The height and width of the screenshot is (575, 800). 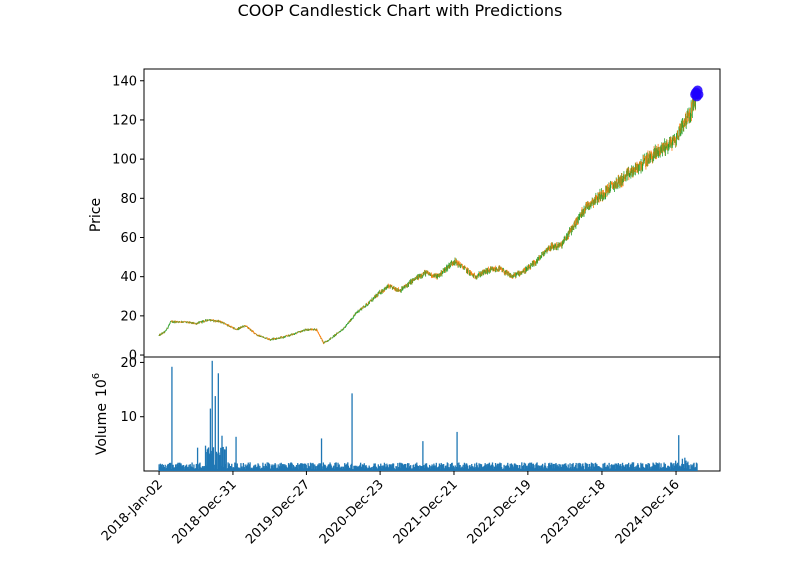 What do you see at coordinates (400, 10) in the screenshot?
I see `chart-title: COOP Candlestick Chart with Predictions` at bounding box center [400, 10].